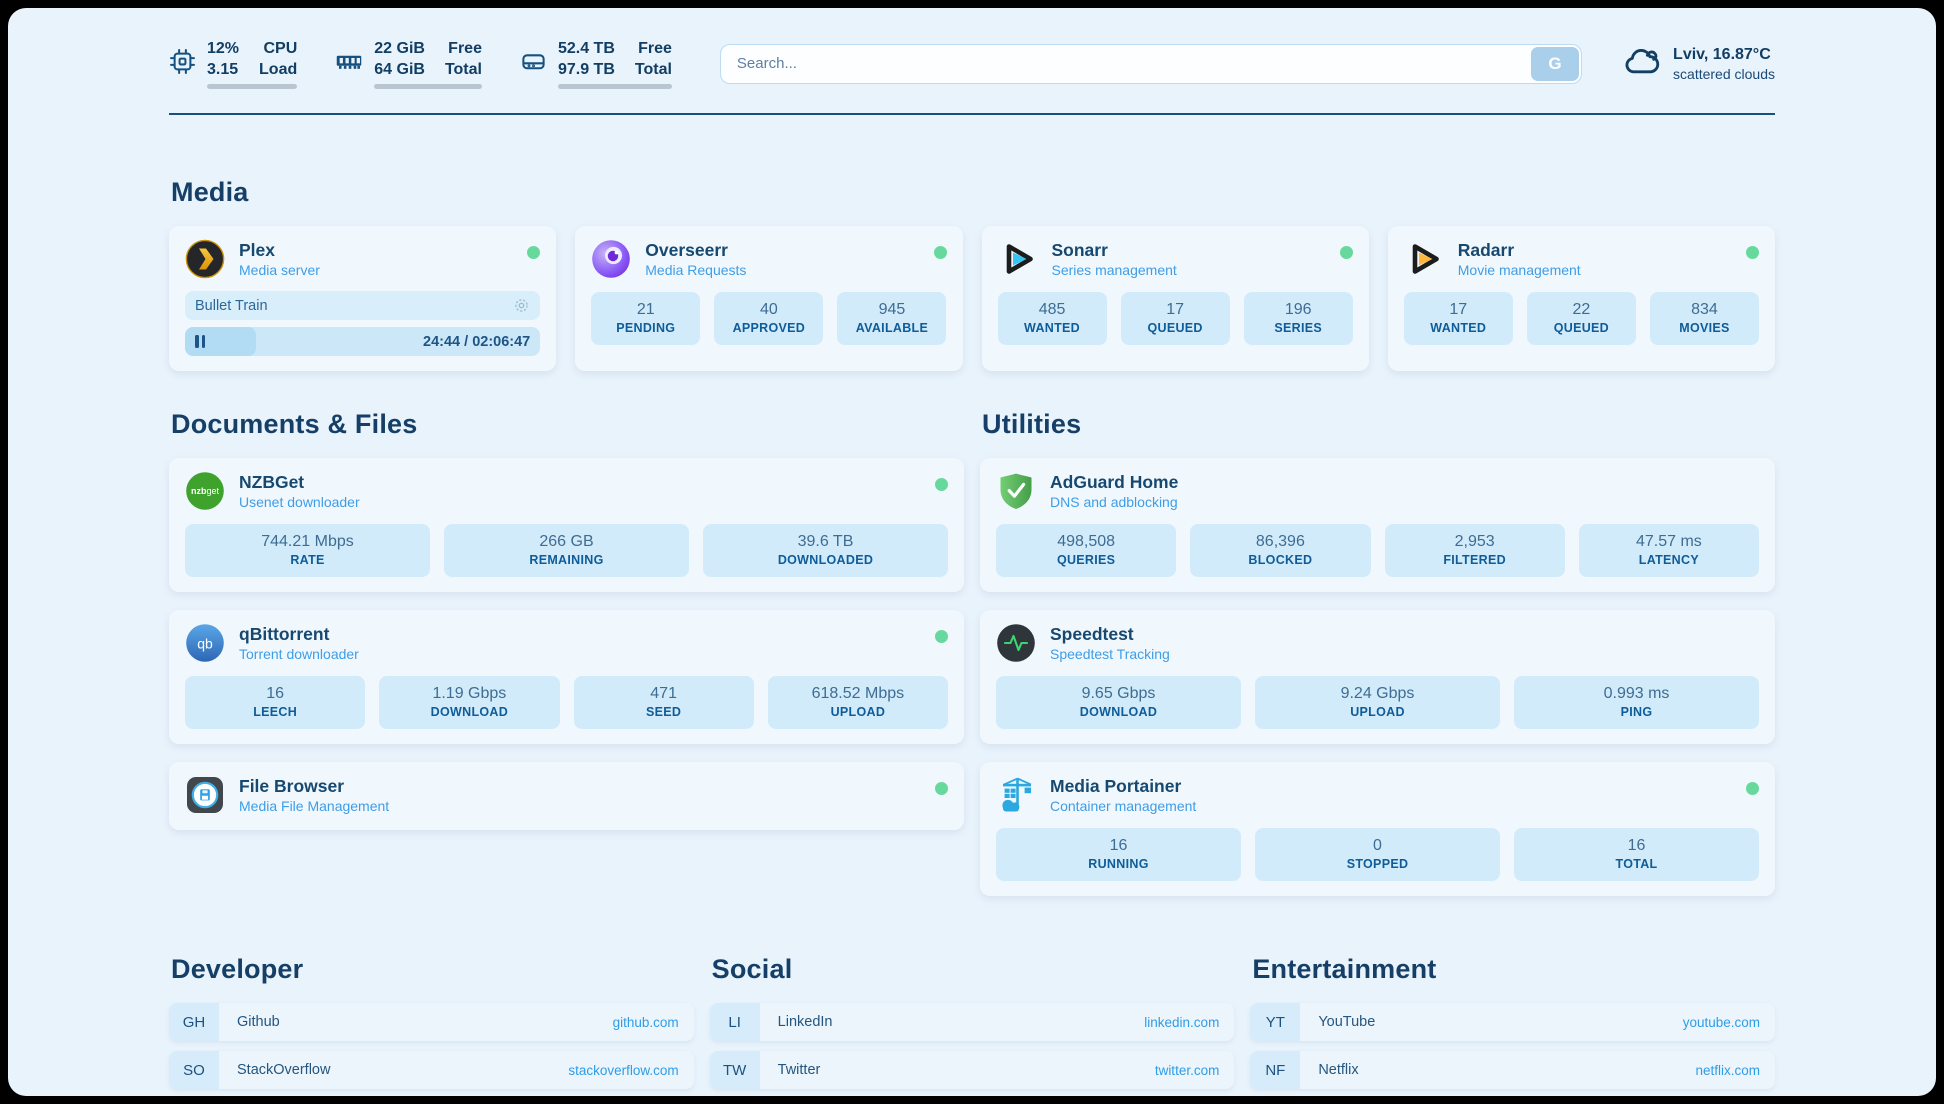  What do you see at coordinates (1512, 1022) in the screenshot?
I see `bookmark-youtube: YT YouTube youtube.com` at bounding box center [1512, 1022].